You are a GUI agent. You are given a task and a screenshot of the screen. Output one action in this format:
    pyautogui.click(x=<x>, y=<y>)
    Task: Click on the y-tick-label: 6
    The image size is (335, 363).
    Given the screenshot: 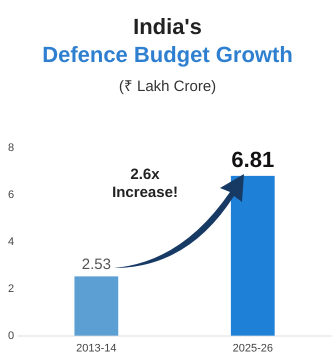 What is the action you would take?
    pyautogui.click(x=11, y=194)
    